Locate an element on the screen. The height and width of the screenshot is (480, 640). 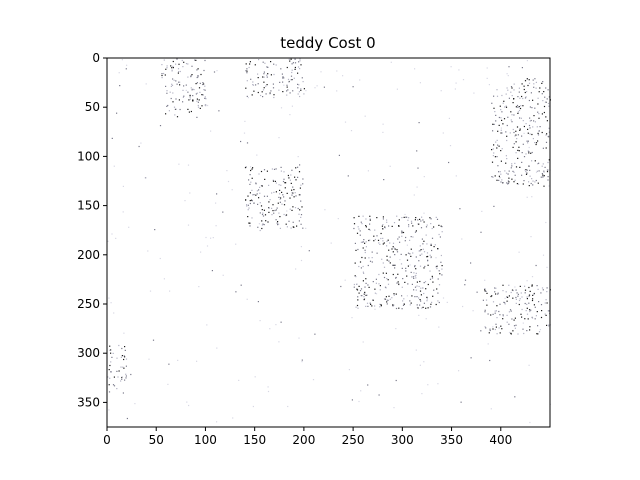
x-tick-label: 100 is located at coordinates (205, 440).